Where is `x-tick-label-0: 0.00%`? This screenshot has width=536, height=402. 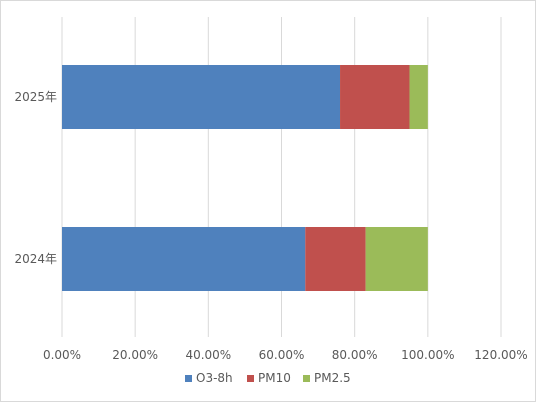 x-tick-label-0: 0.00% is located at coordinates (62, 355).